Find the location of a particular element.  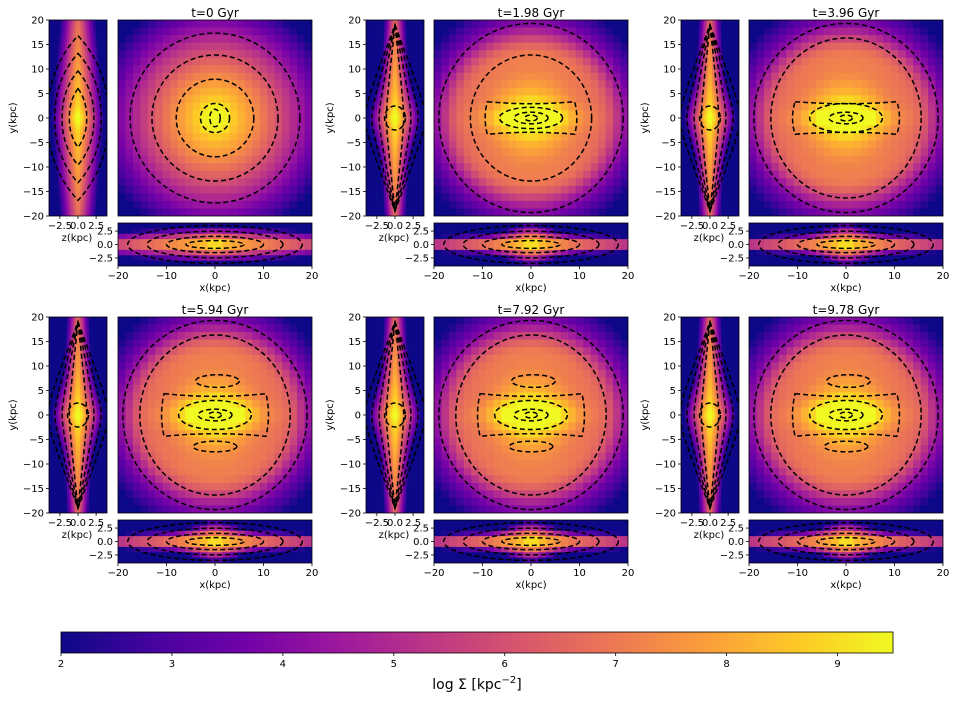

z-tick-label: −2.5 is located at coordinates (60, 226).